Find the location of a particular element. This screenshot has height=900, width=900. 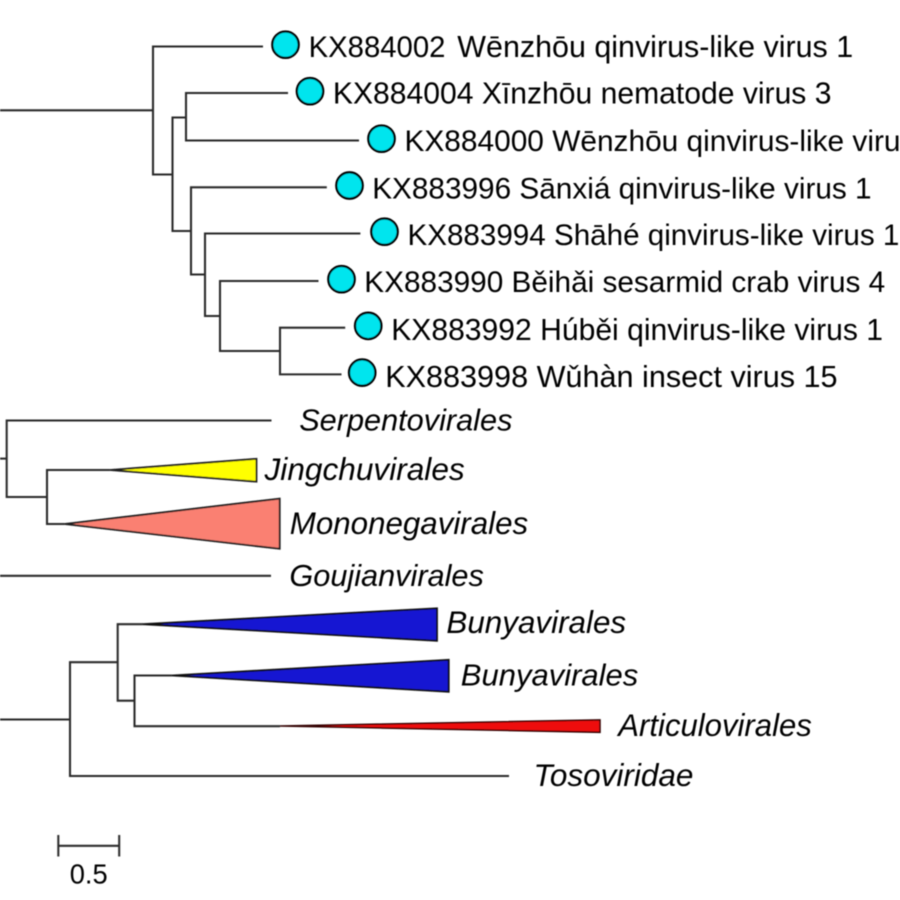

svg-text: 0.5 is located at coordinates (89, 873).